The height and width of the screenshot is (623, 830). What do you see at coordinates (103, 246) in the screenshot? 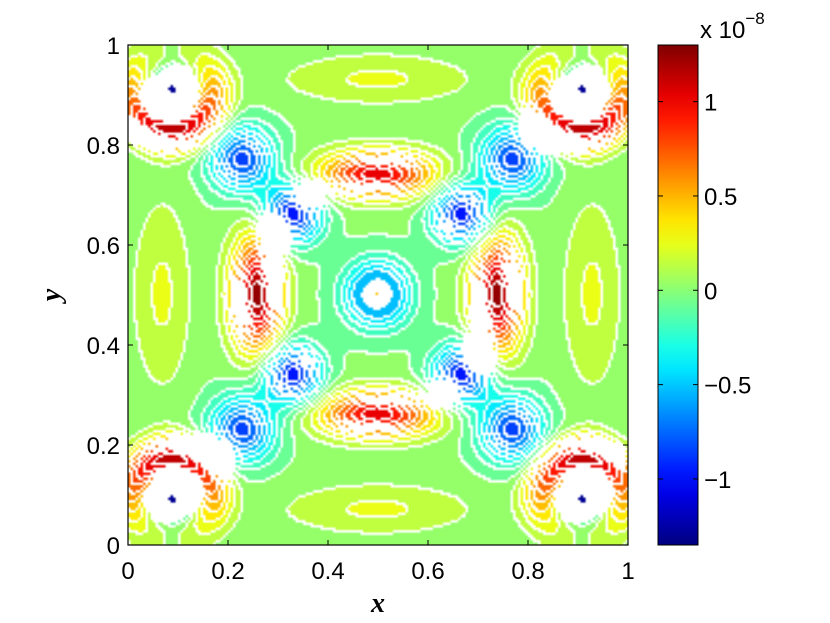
I see `y-tick-label: 0.6` at bounding box center [103, 246].